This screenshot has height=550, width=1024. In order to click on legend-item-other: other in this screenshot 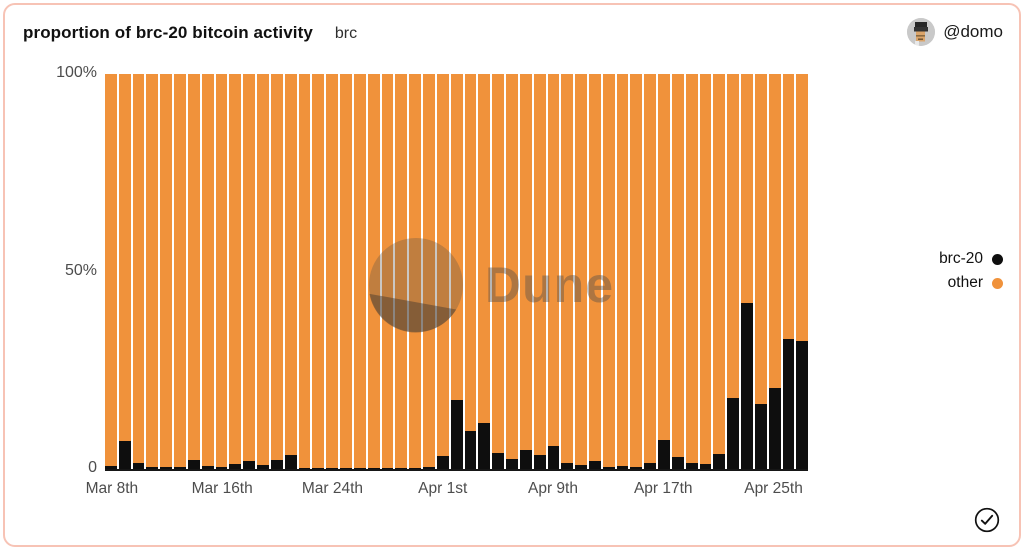, I will do `click(971, 283)`.